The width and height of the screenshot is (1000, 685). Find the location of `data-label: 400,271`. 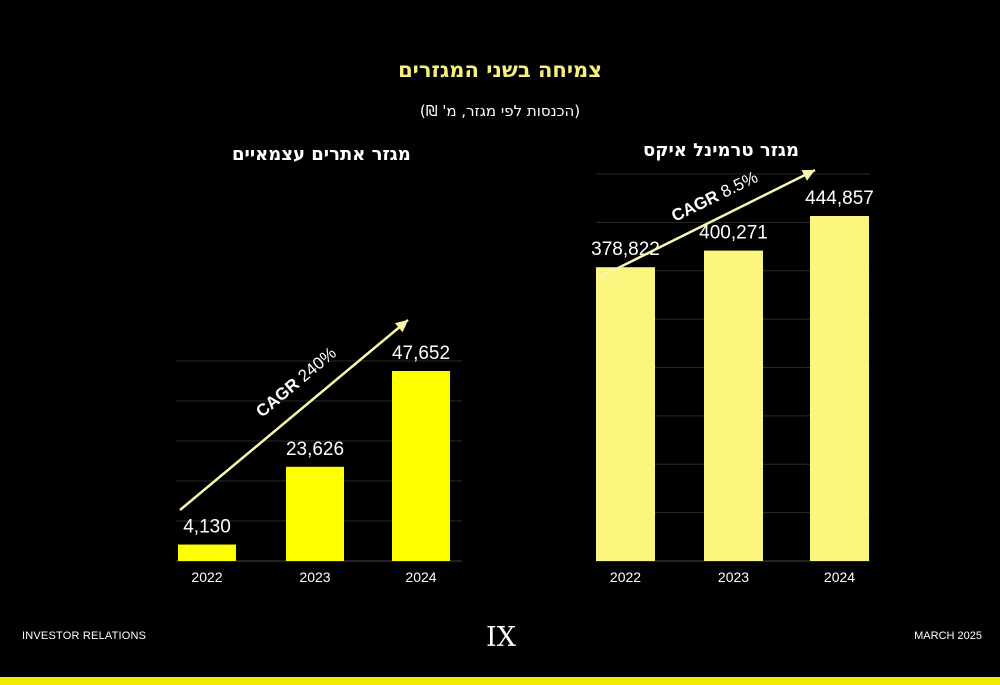

data-label: 400,271 is located at coordinates (733, 233).